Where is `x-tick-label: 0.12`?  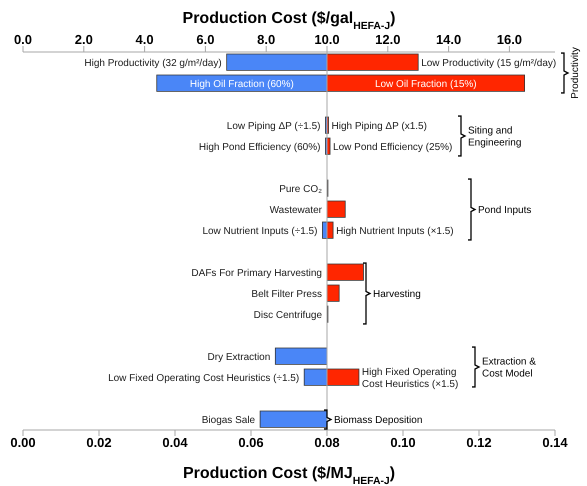
x-tick-label: 0.12 is located at coordinates (479, 442).